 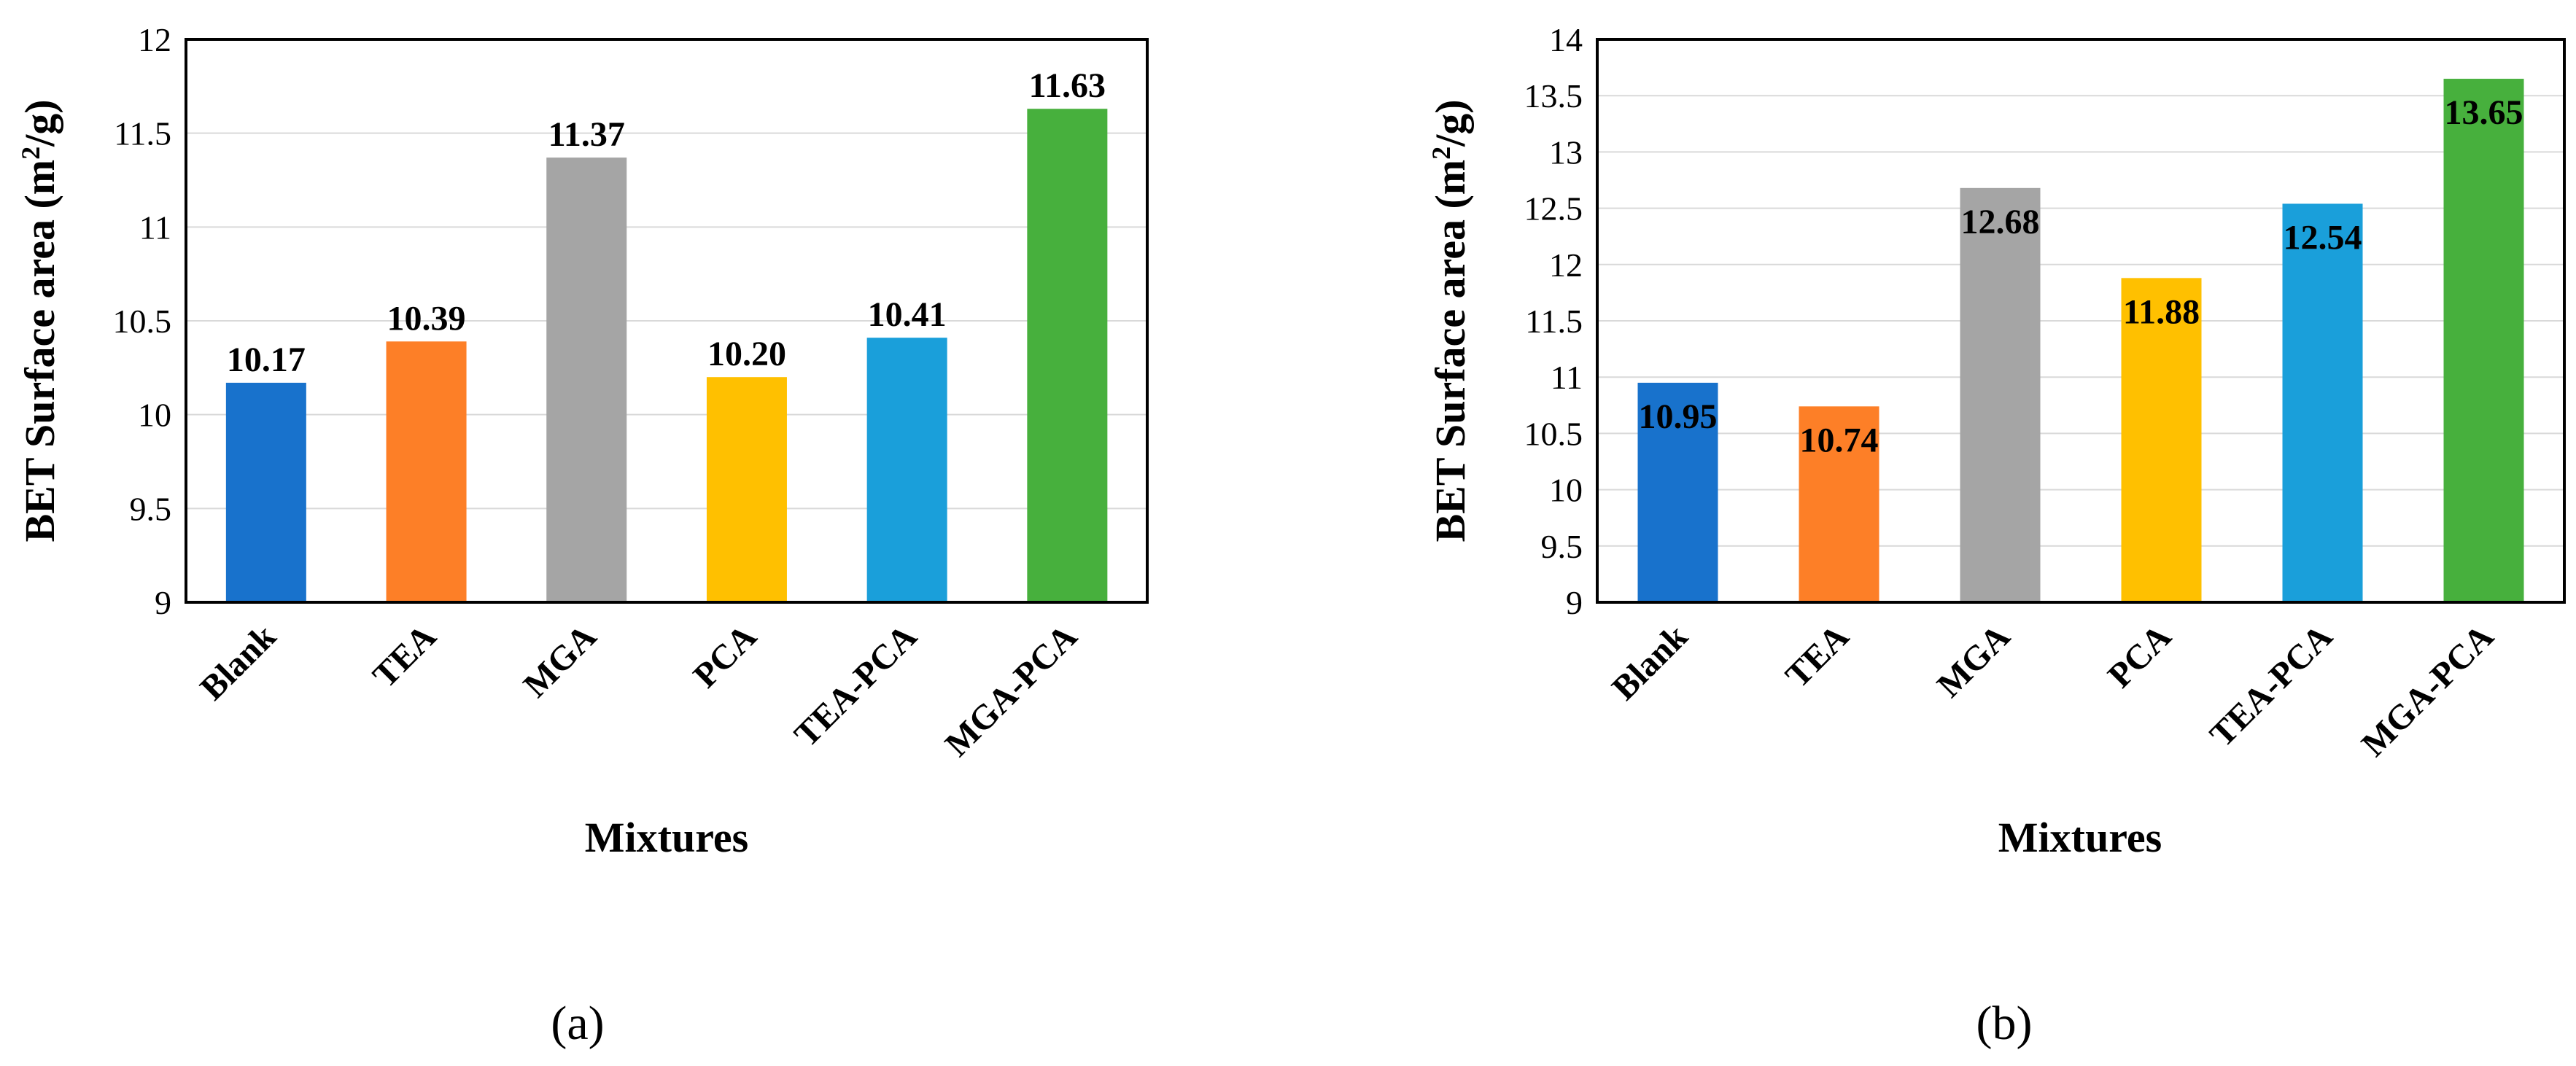 What do you see at coordinates (1566, 39) in the screenshot?
I see `y-tick-label: 14` at bounding box center [1566, 39].